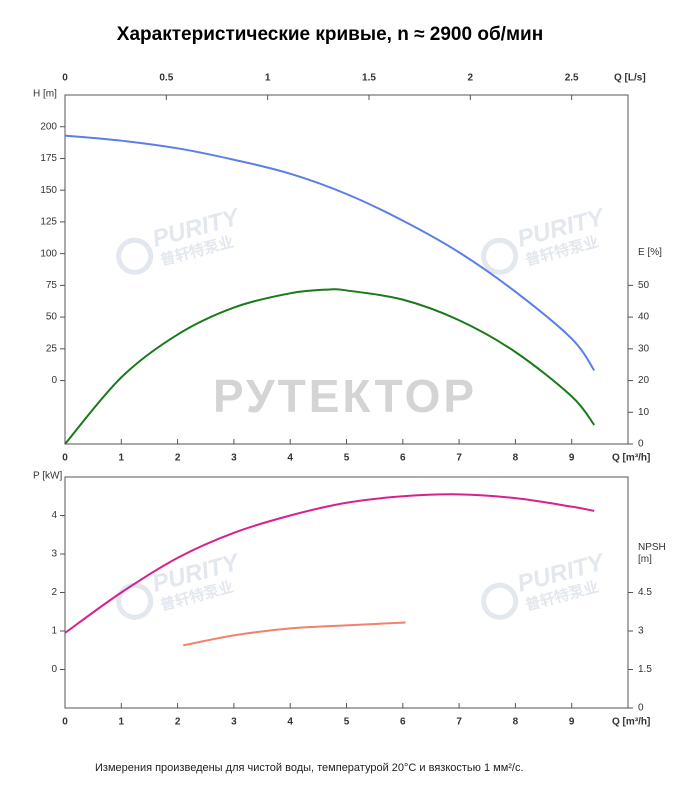  What do you see at coordinates (572, 78) in the screenshot?
I see `x2-tick-label: 2.5` at bounding box center [572, 78].